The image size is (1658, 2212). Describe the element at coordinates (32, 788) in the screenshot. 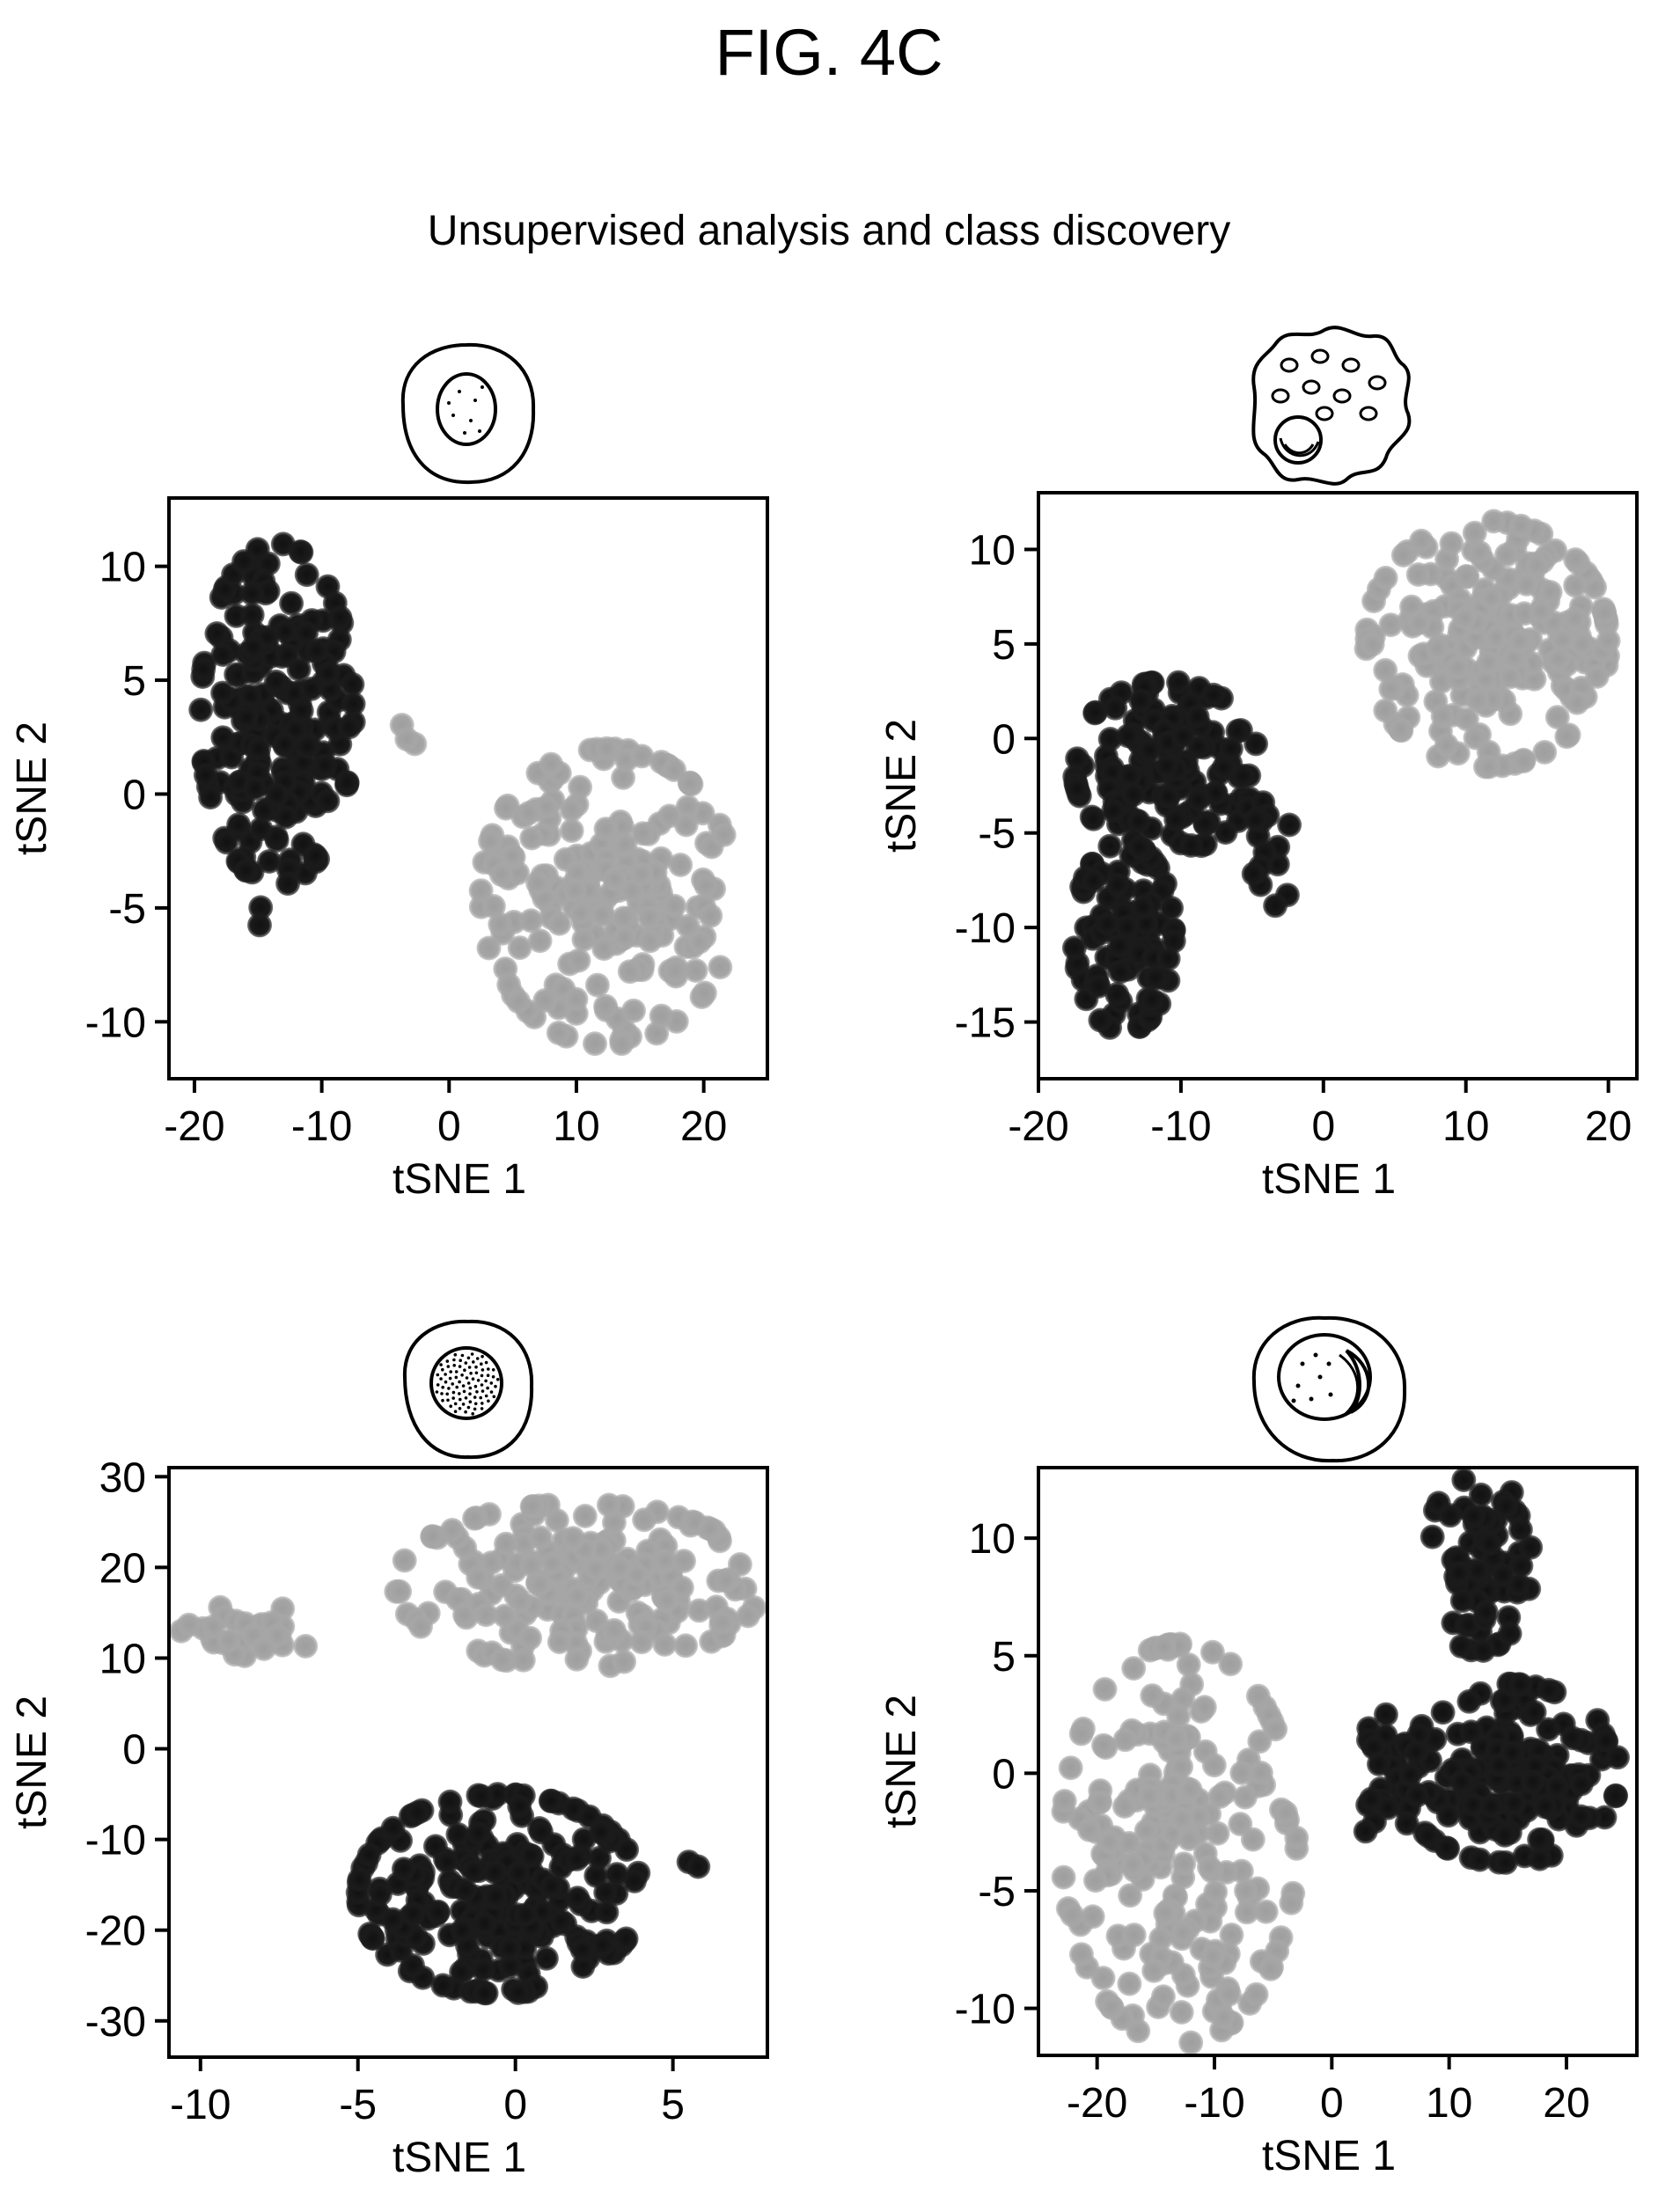

I see `y-axis-label: tSNE 2` at that location.